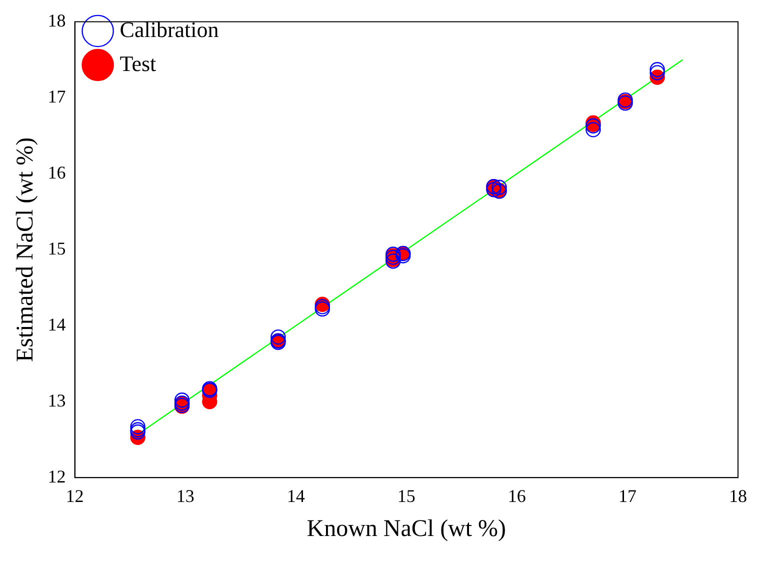  Describe the element at coordinates (57, 324) in the screenshot. I see `y-tick-label: 14` at that location.